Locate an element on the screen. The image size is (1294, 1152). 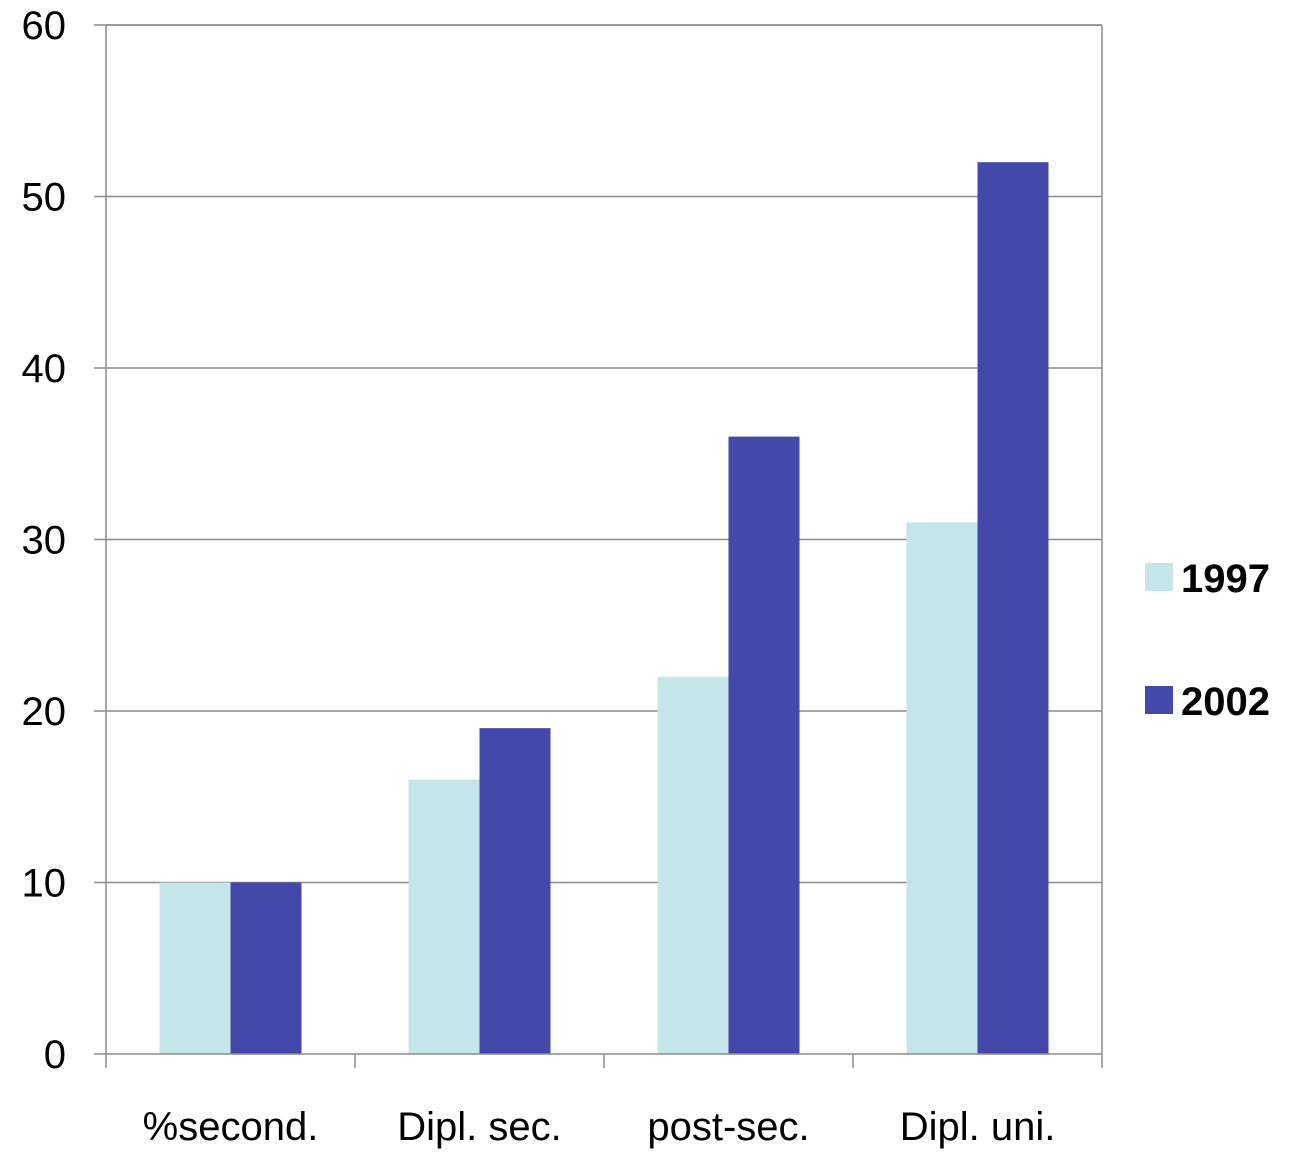
x-category-label: post-sec. is located at coordinates (728, 1127).